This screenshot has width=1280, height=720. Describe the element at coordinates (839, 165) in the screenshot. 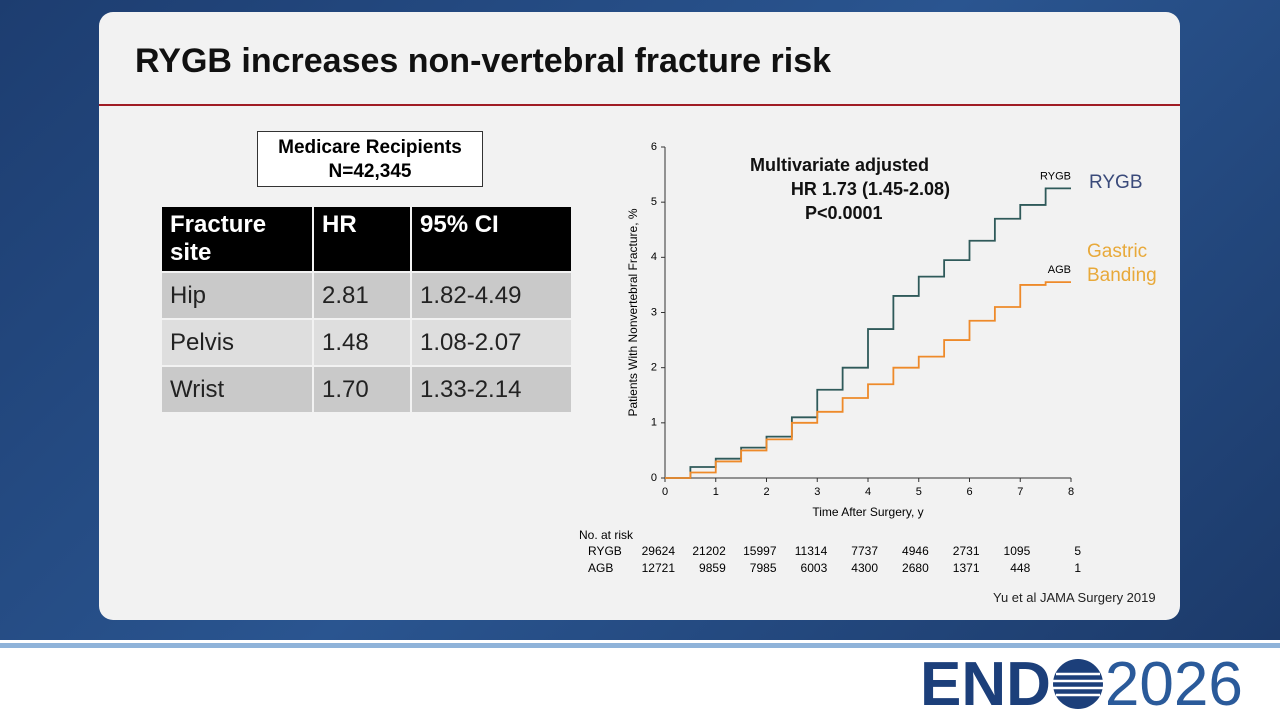

I see `annotation: Multivariate adjusted` at that location.